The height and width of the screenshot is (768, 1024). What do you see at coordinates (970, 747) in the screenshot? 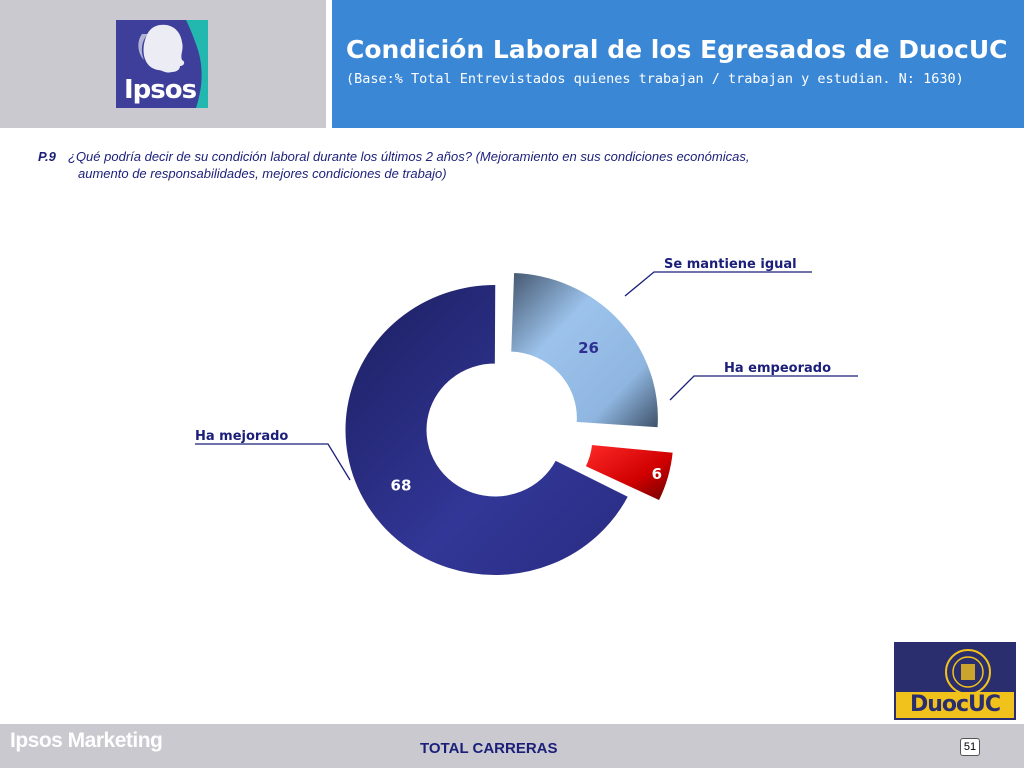
I see `page-number: 51` at bounding box center [970, 747].